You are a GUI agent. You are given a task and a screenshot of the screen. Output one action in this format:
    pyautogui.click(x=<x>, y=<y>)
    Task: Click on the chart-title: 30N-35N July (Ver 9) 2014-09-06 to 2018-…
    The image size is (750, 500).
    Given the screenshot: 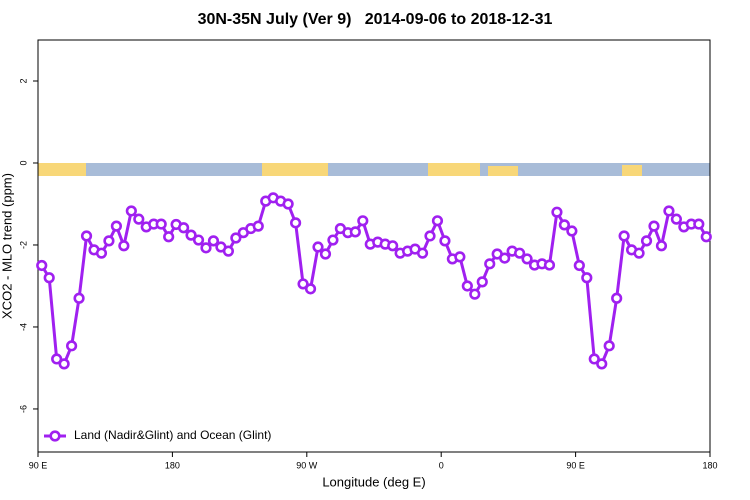 What is the action you would take?
    pyautogui.click(x=375, y=19)
    